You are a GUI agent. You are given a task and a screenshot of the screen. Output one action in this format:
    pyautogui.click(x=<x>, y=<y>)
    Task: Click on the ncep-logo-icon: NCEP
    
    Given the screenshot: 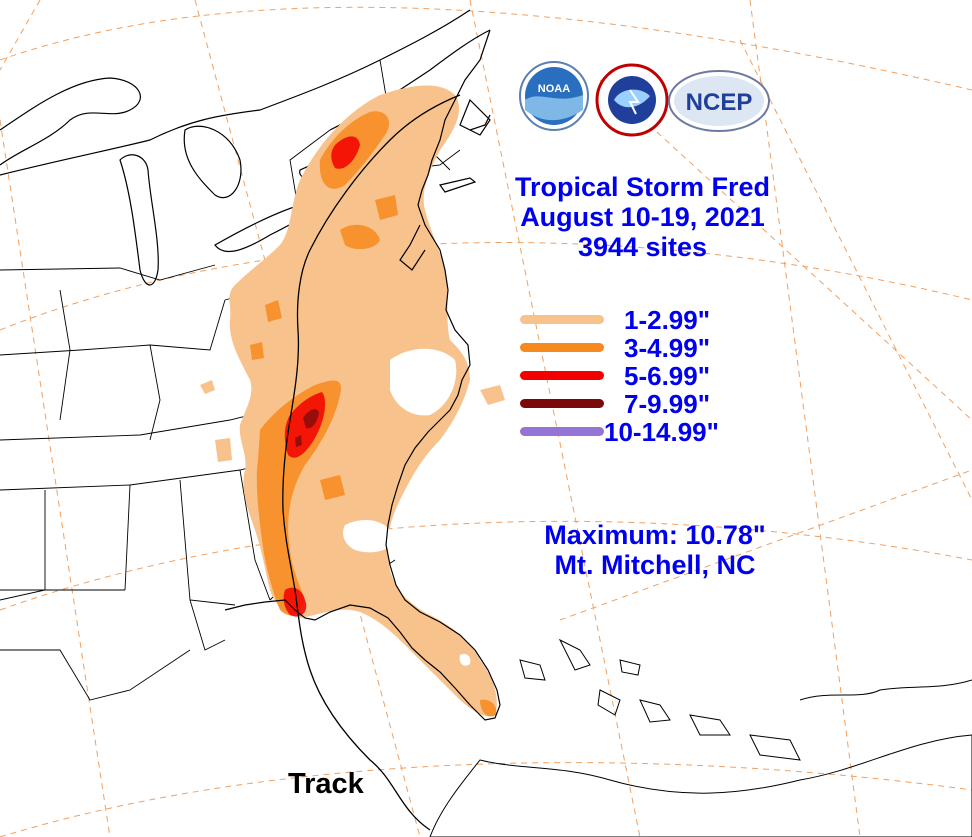 What is the action you would take?
    pyautogui.click(x=719, y=101)
    